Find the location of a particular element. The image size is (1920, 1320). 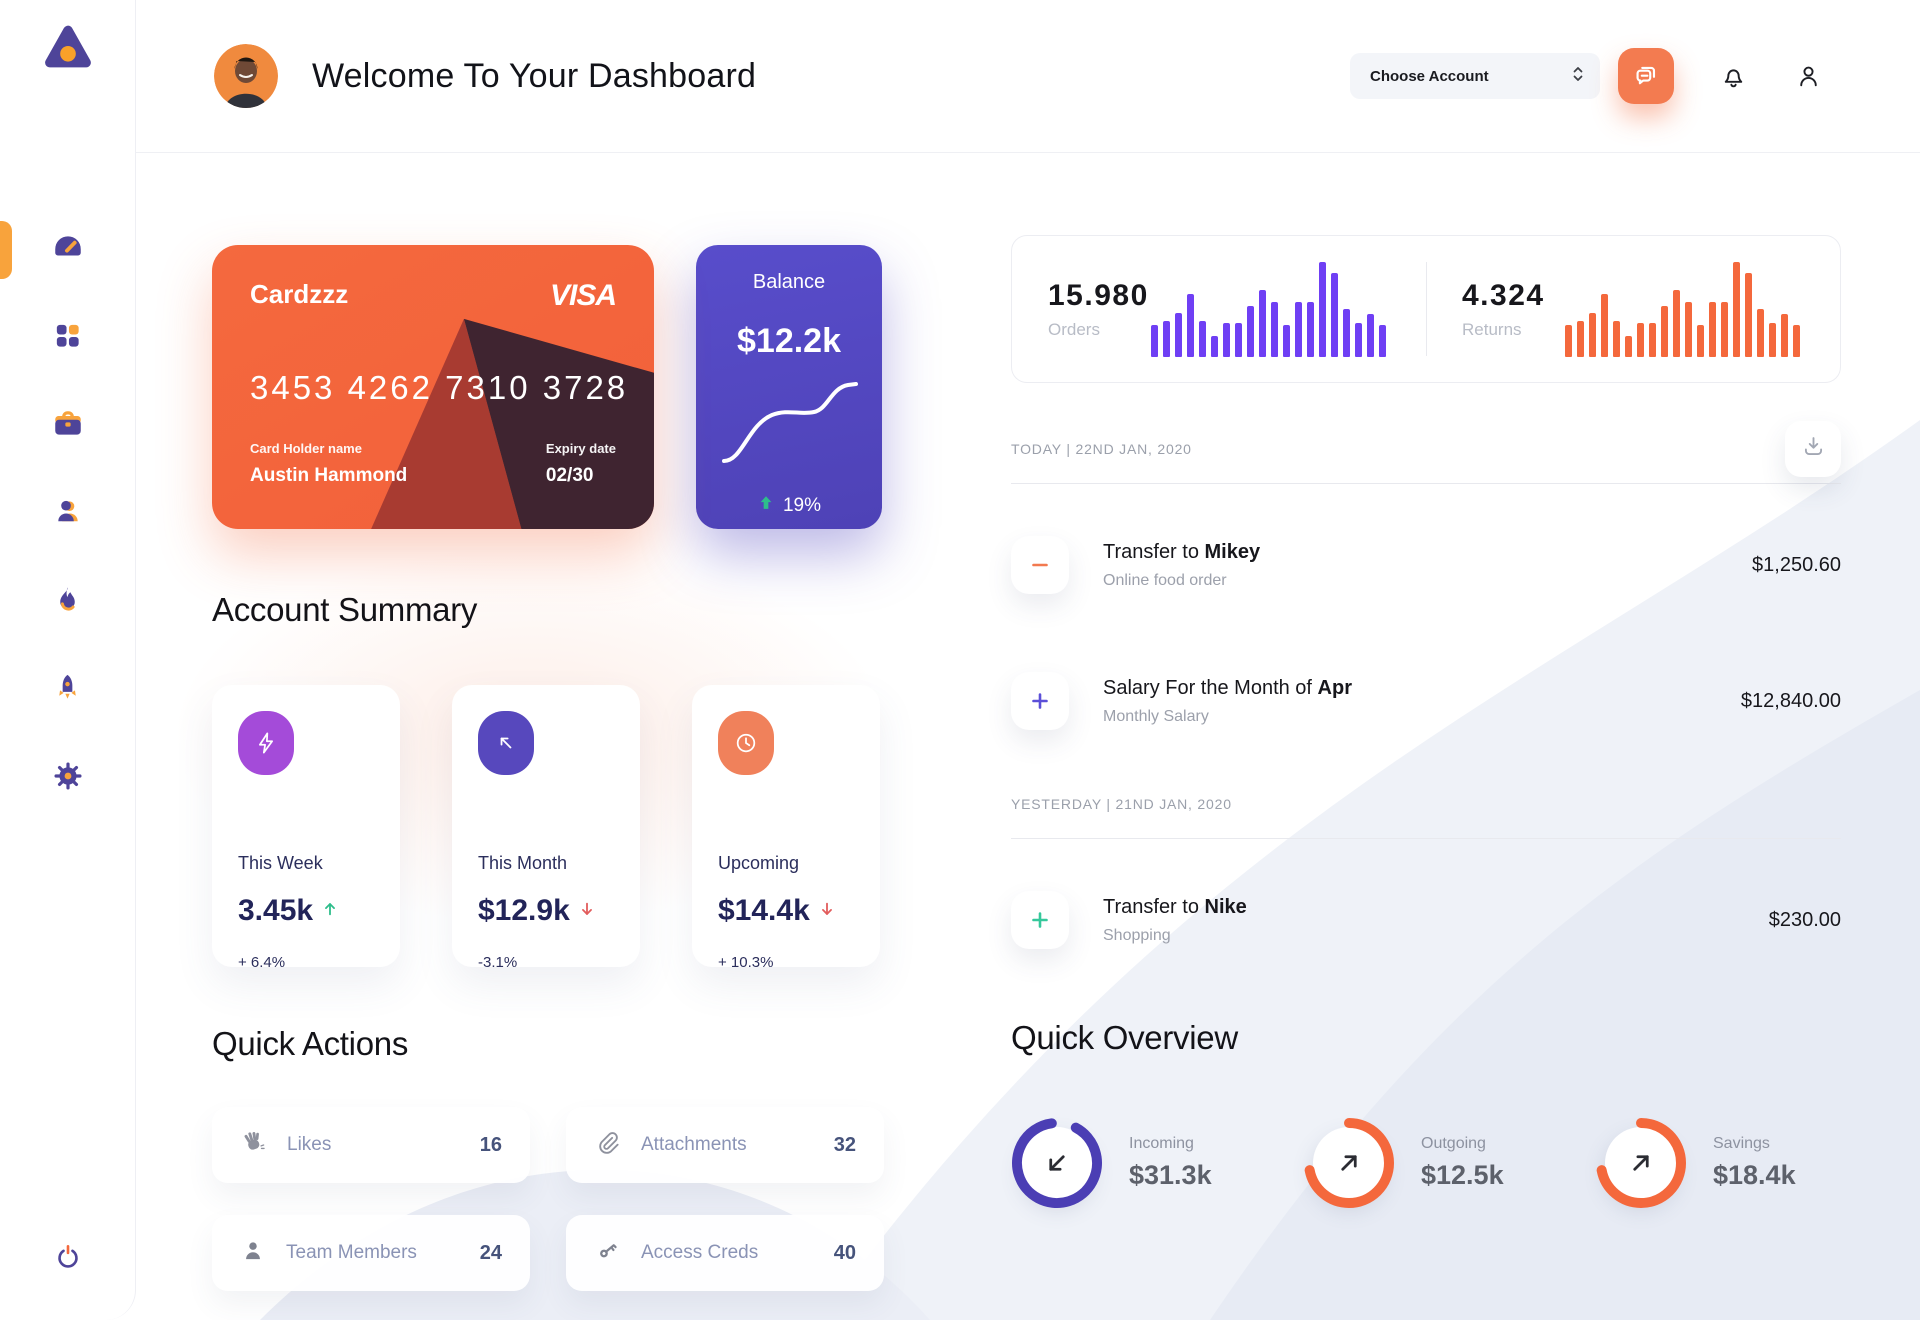

download-button is located at coordinates (1813, 449).